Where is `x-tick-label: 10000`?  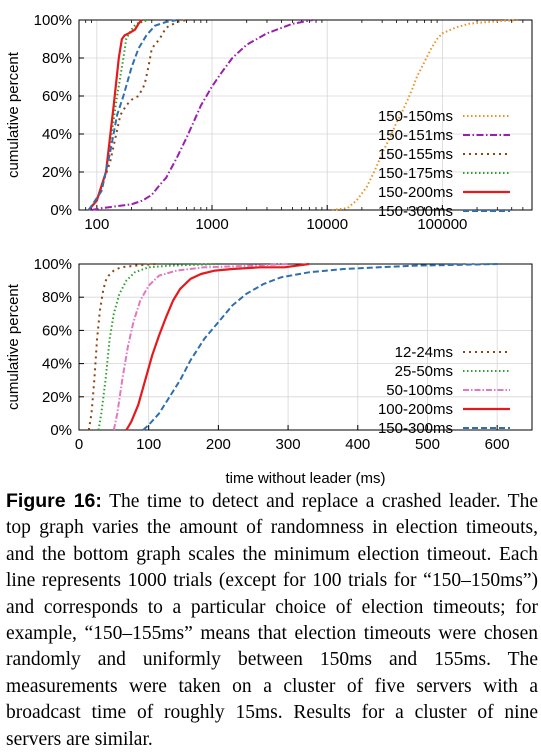
x-tick-label: 10000 is located at coordinates (327, 224).